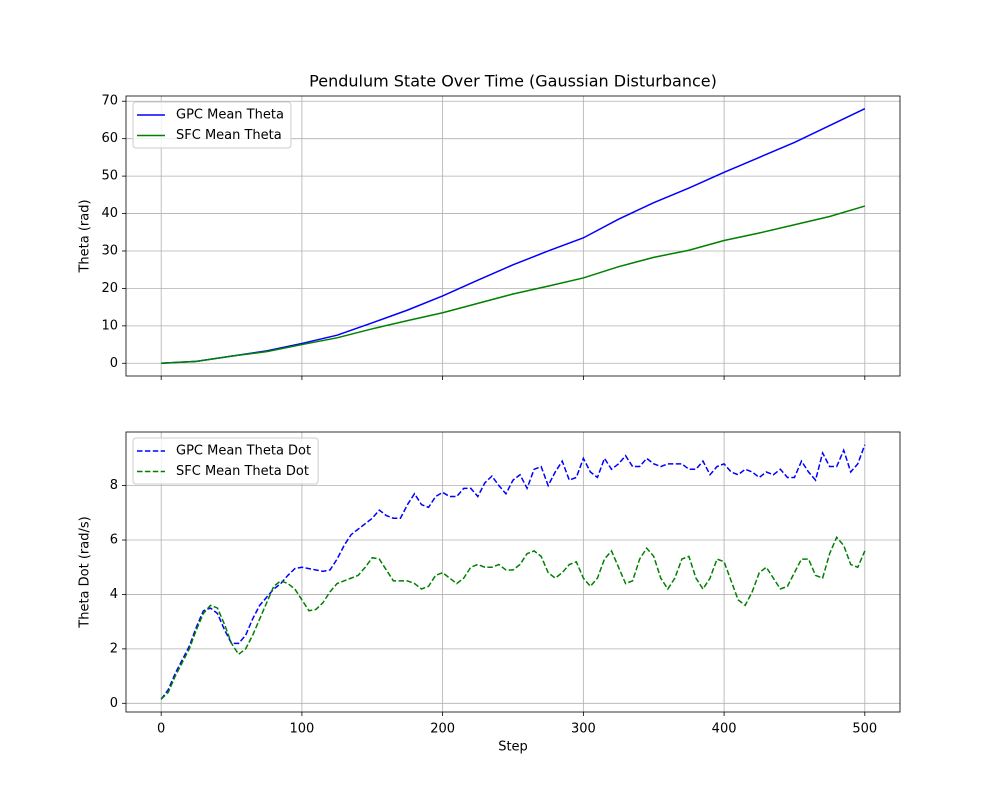 This screenshot has width=1000, height=800. Describe the element at coordinates (161, 729) in the screenshot. I see `x-tick-label: 0` at that location.